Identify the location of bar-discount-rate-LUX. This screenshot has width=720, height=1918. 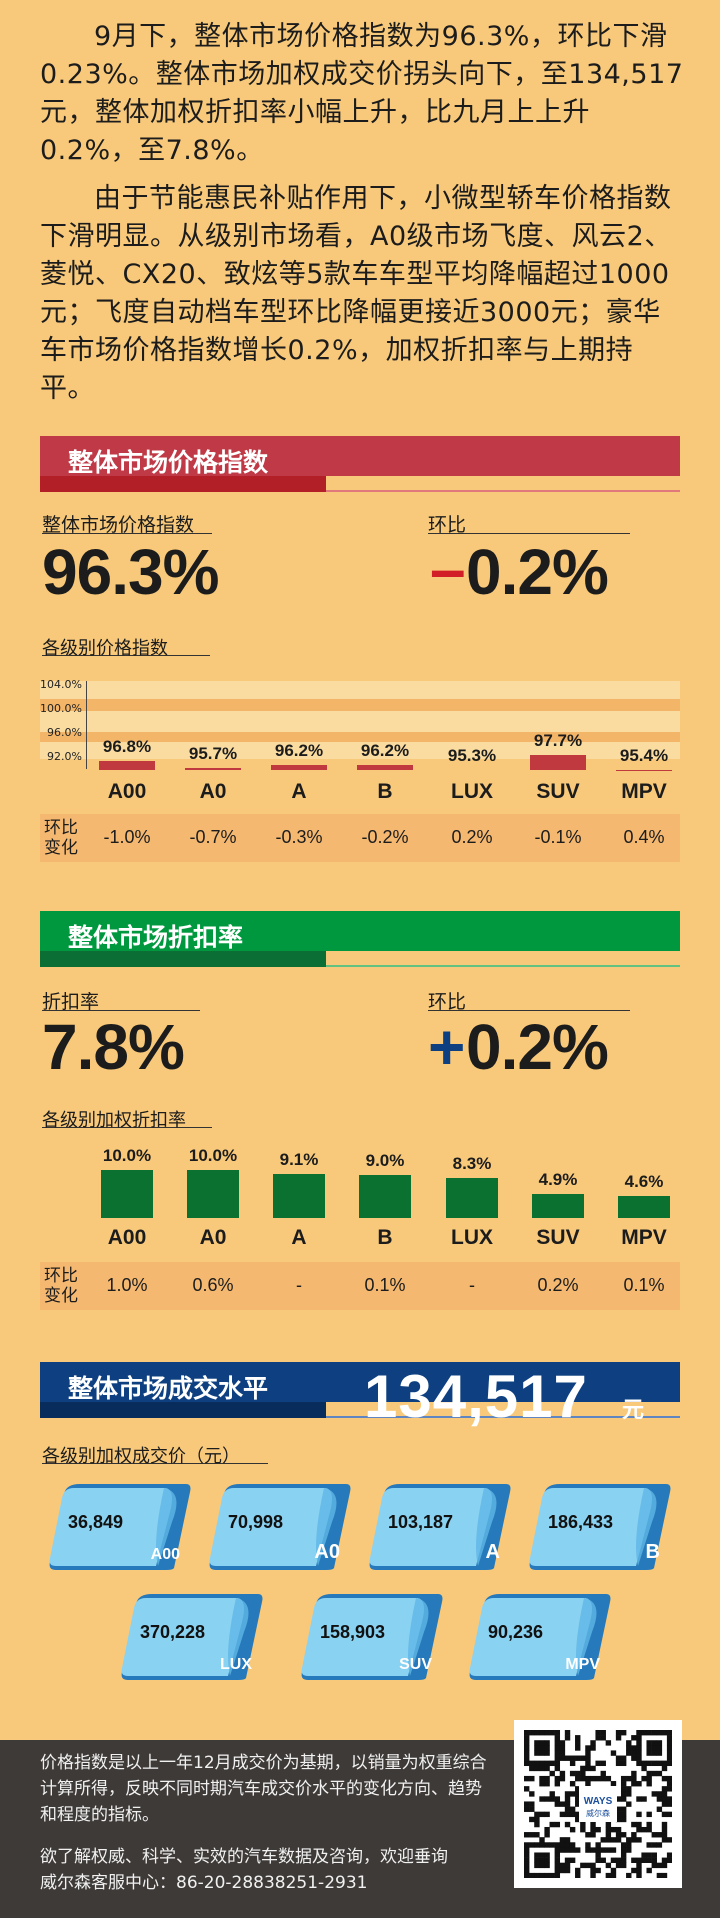
(472, 1198).